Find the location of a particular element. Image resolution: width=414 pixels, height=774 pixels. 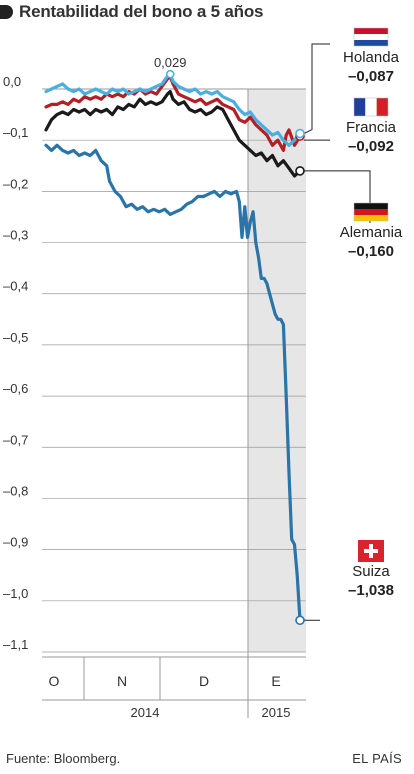

series-value-label: –1,038 is located at coordinates (371, 590).